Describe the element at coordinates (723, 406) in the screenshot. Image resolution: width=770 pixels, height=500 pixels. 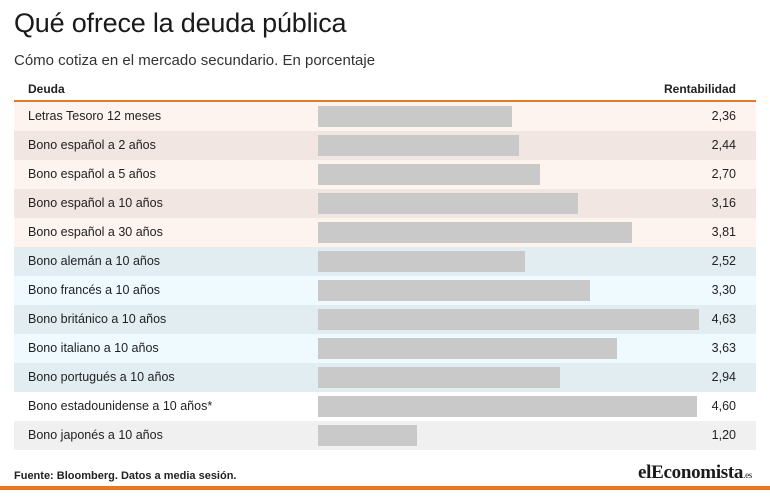
I see `value-label: 4,60` at that location.